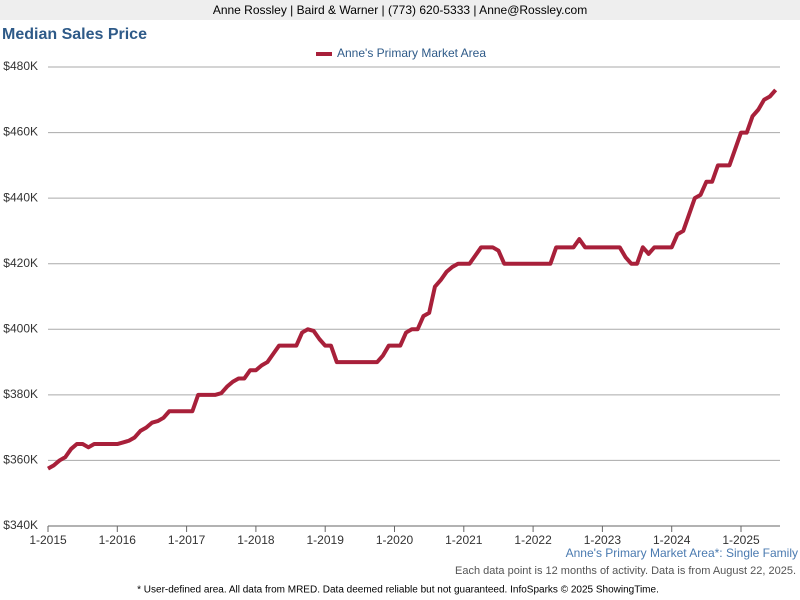 Image resolution: width=800 pixels, height=600 pixels. Describe the element at coordinates (603, 540) in the screenshot. I see `x-tick-label: 1-2023` at that location.